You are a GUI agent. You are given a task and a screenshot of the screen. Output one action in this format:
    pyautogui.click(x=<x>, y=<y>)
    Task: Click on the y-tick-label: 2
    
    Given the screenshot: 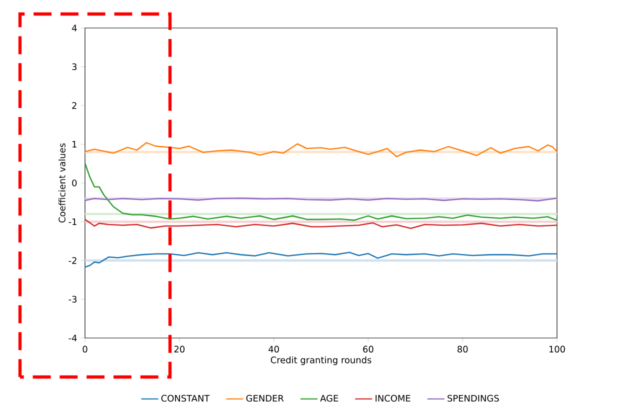 What is the action you would take?
    pyautogui.click(x=74, y=105)
    